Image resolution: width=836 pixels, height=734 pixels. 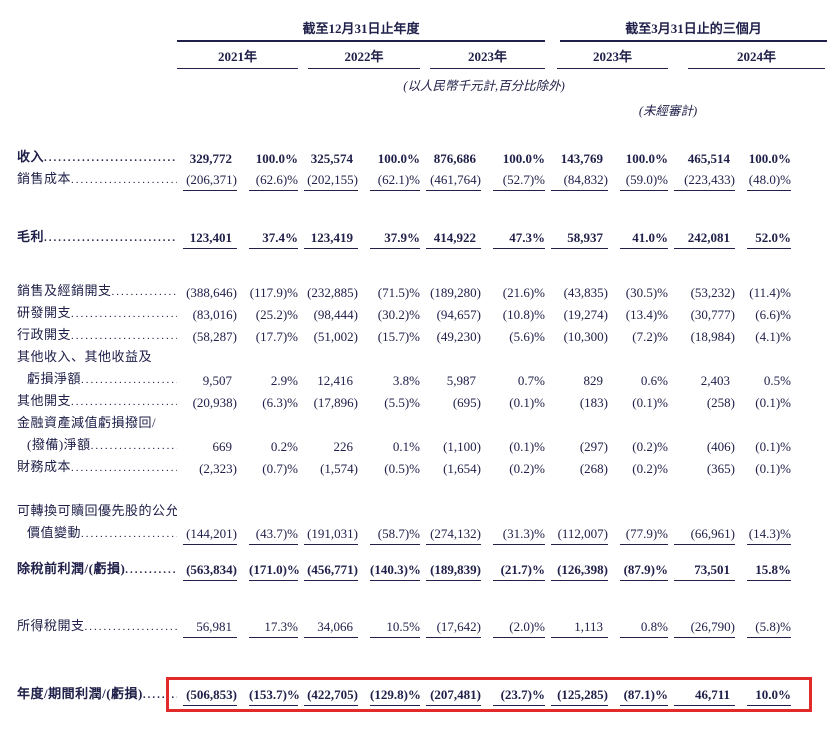 I want to click on cell-value: (51,002), so click(x=328, y=336).